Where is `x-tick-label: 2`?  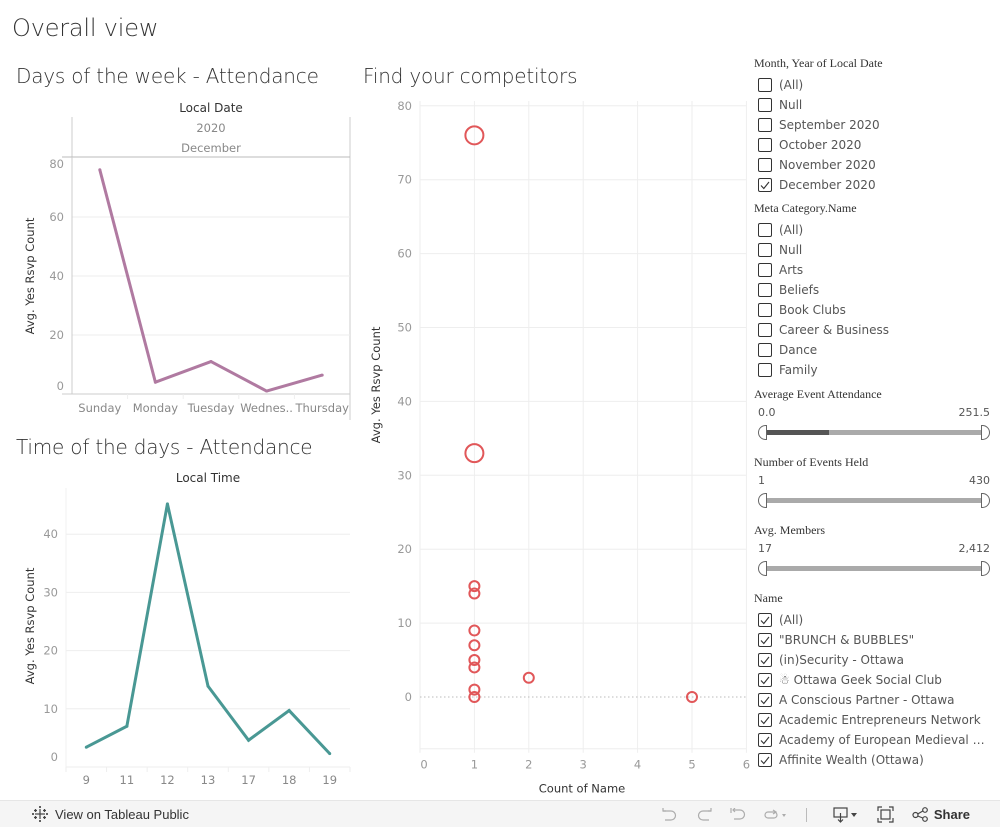
x-tick-label: 2 is located at coordinates (528, 765).